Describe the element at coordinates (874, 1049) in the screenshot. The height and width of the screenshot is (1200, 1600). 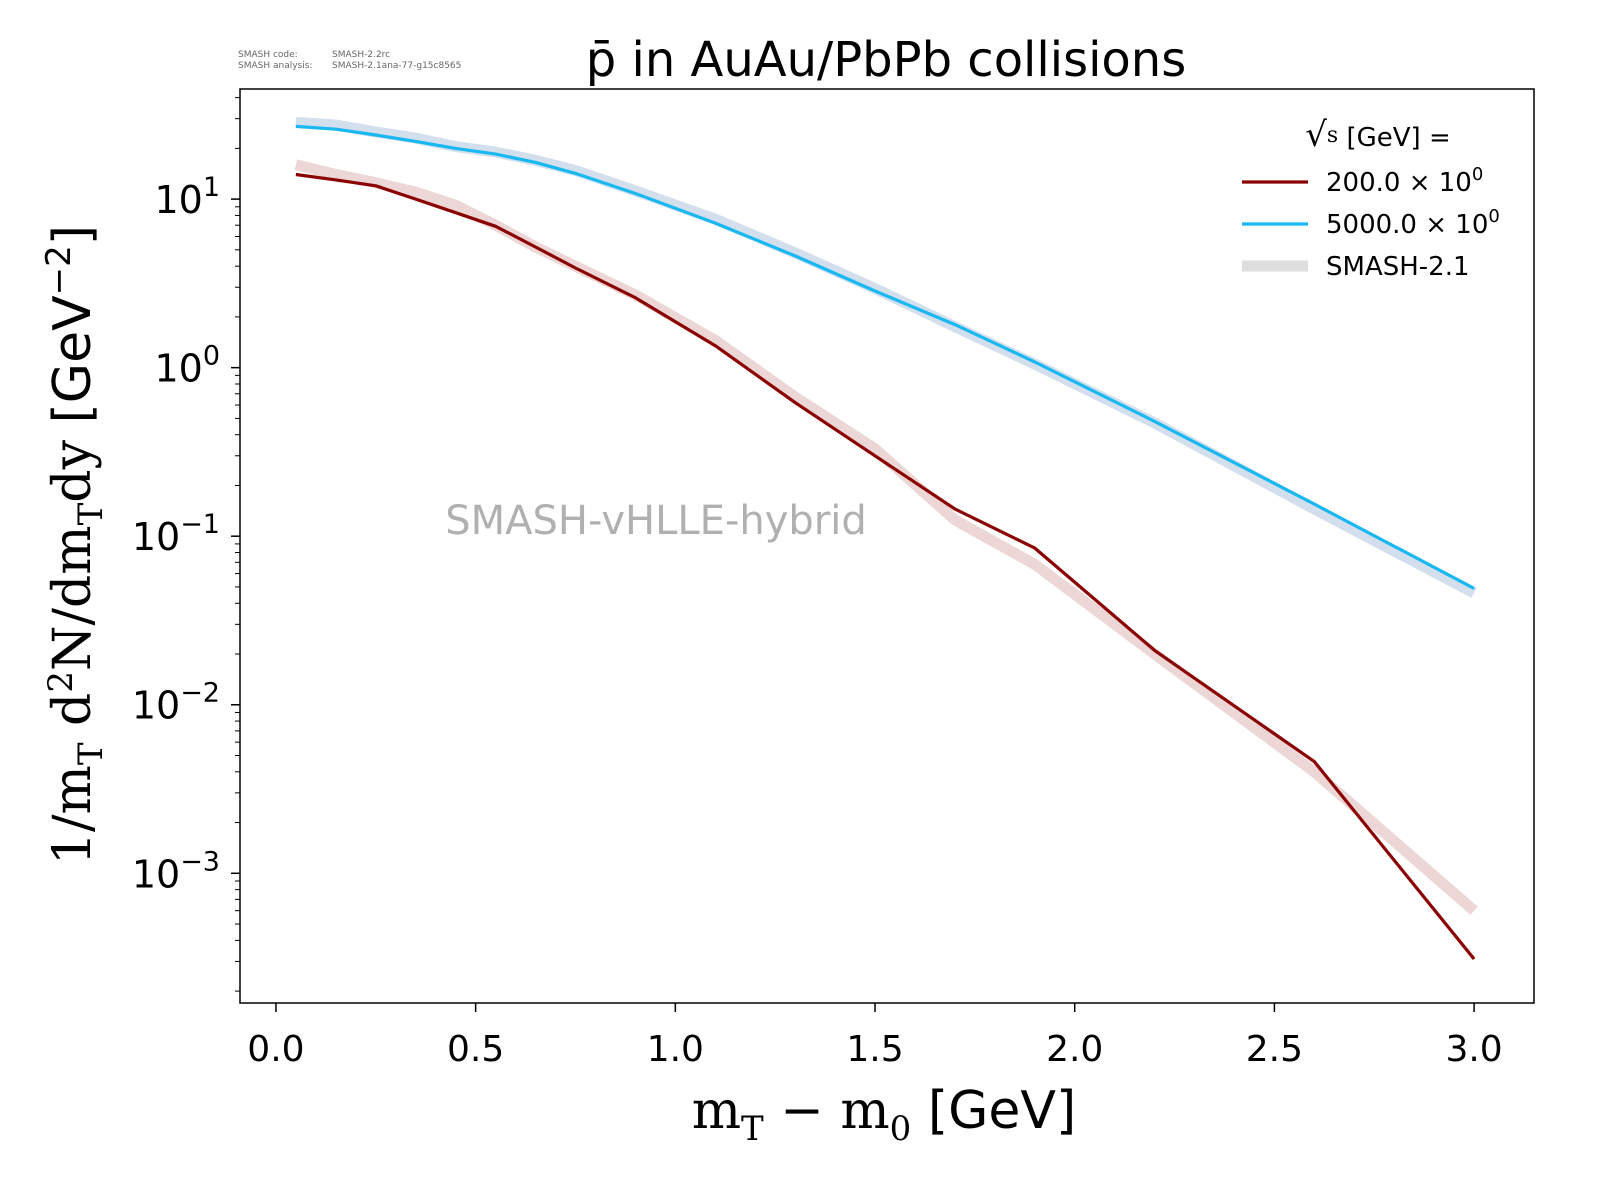
I see `x-tick-label: 1.5` at that location.